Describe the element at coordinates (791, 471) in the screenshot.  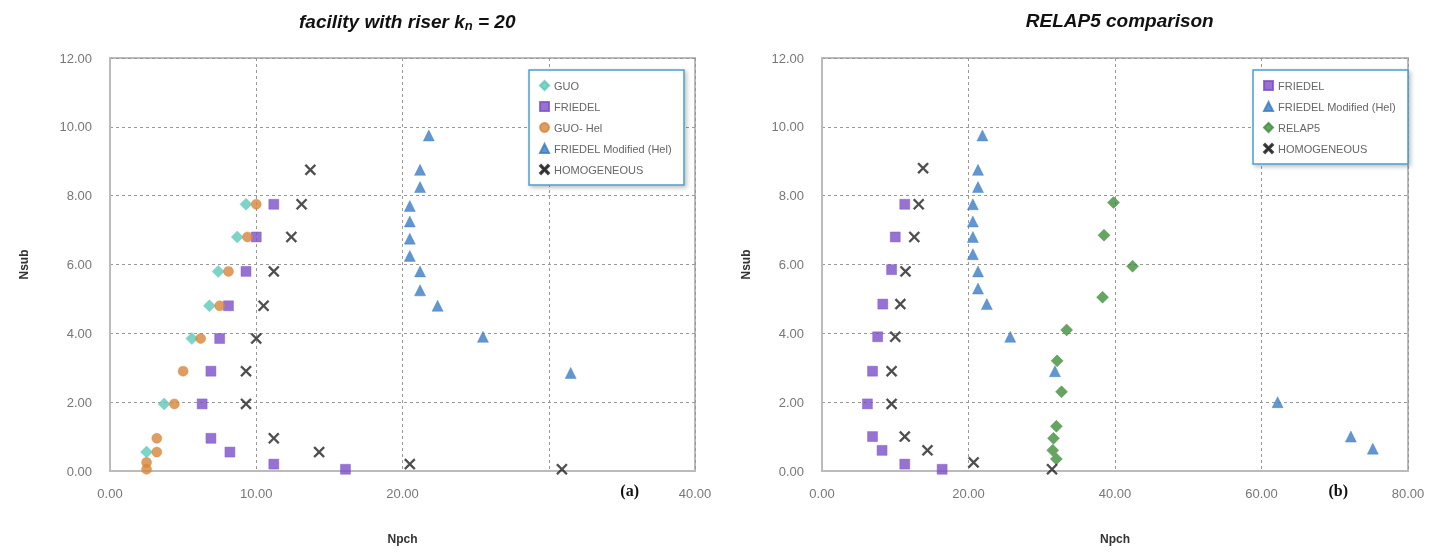
I see `y-tick-label: 0.00` at that location.